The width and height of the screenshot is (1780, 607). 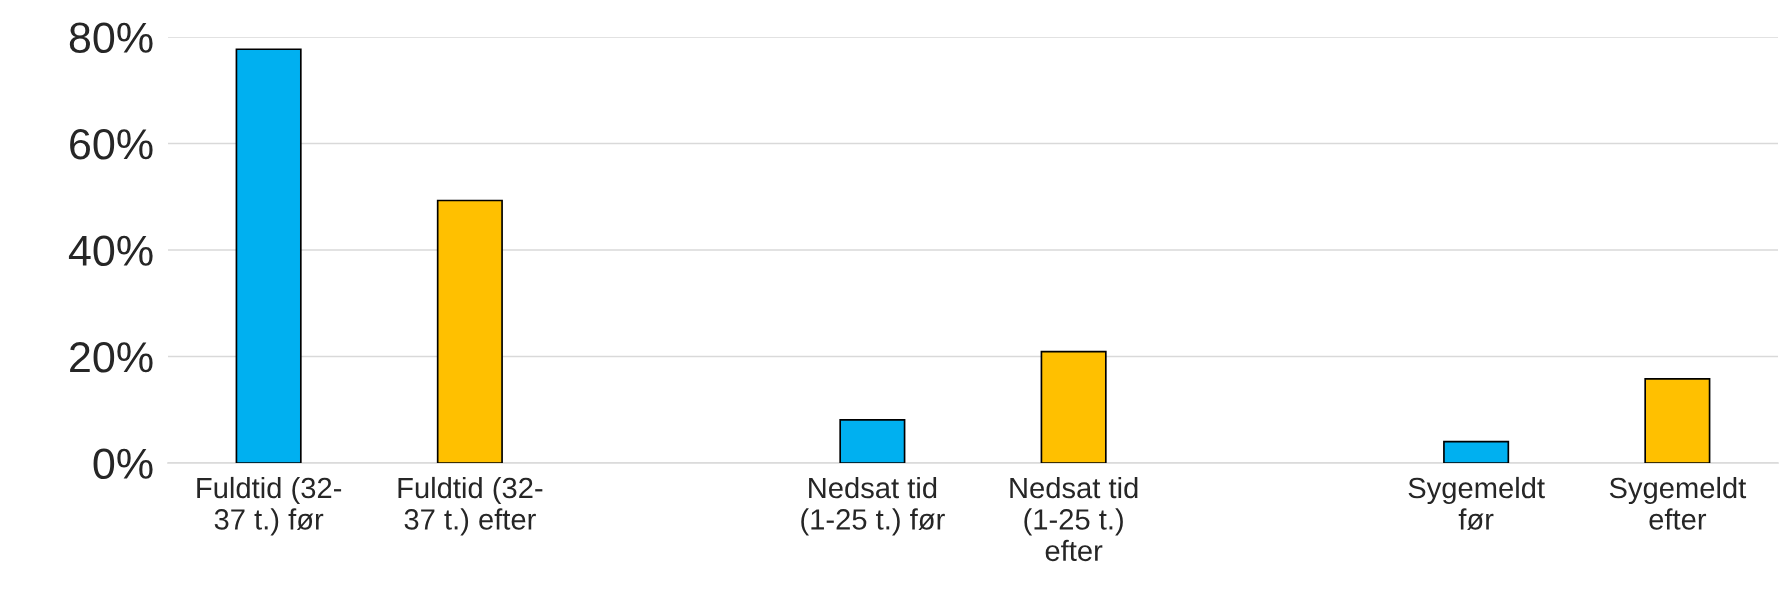 I want to click on x-tick-label: Sygemeldt før, so click(x=1476, y=503).